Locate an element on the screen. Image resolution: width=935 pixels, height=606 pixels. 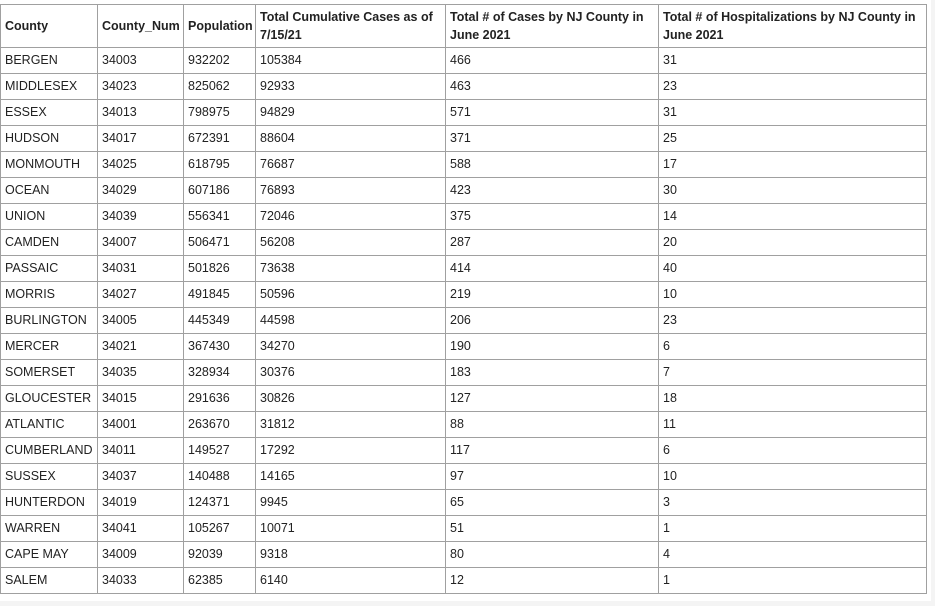
cell-june-hospitalizations: 7 is located at coordinates (792, 372).